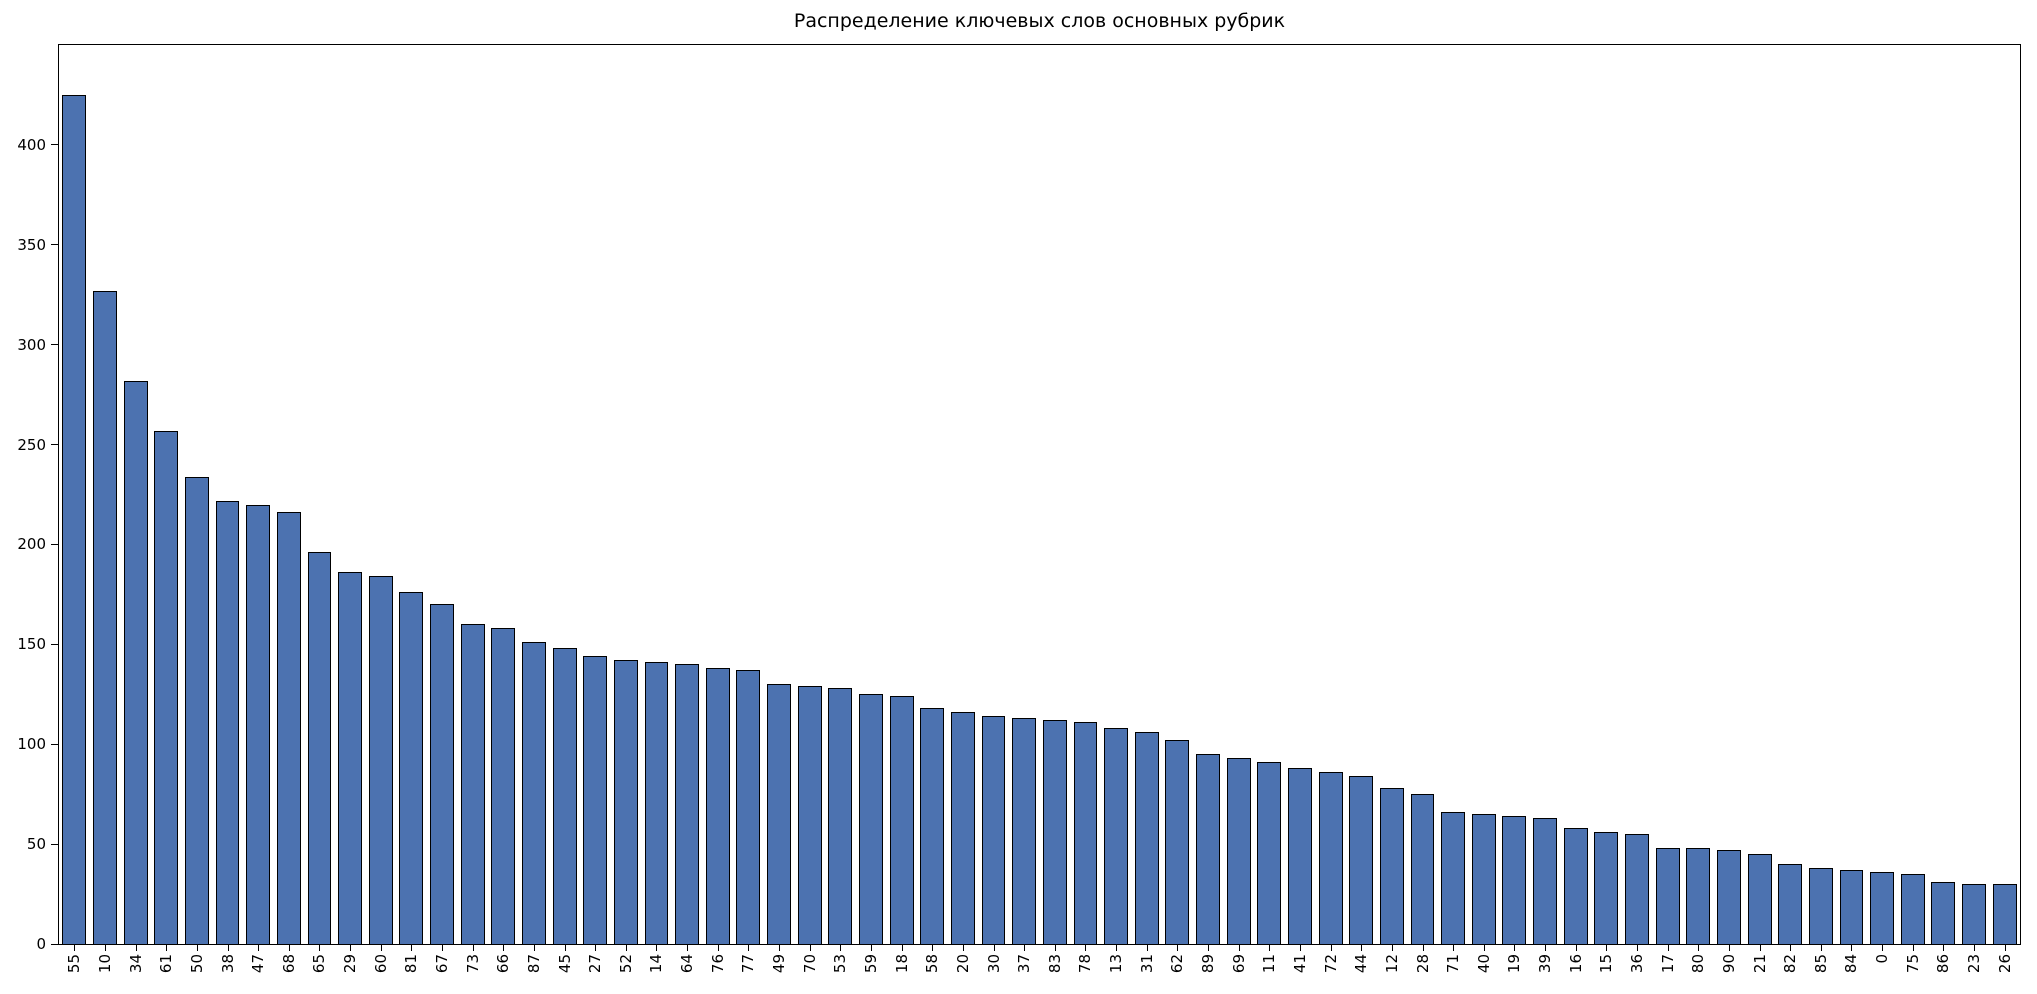 Image resolution: width=2037 pixels, height=994 pixels. Describe the element at coordinates (1820, 964) in the screenshot. I see `x-tick-label: 85` at that location.